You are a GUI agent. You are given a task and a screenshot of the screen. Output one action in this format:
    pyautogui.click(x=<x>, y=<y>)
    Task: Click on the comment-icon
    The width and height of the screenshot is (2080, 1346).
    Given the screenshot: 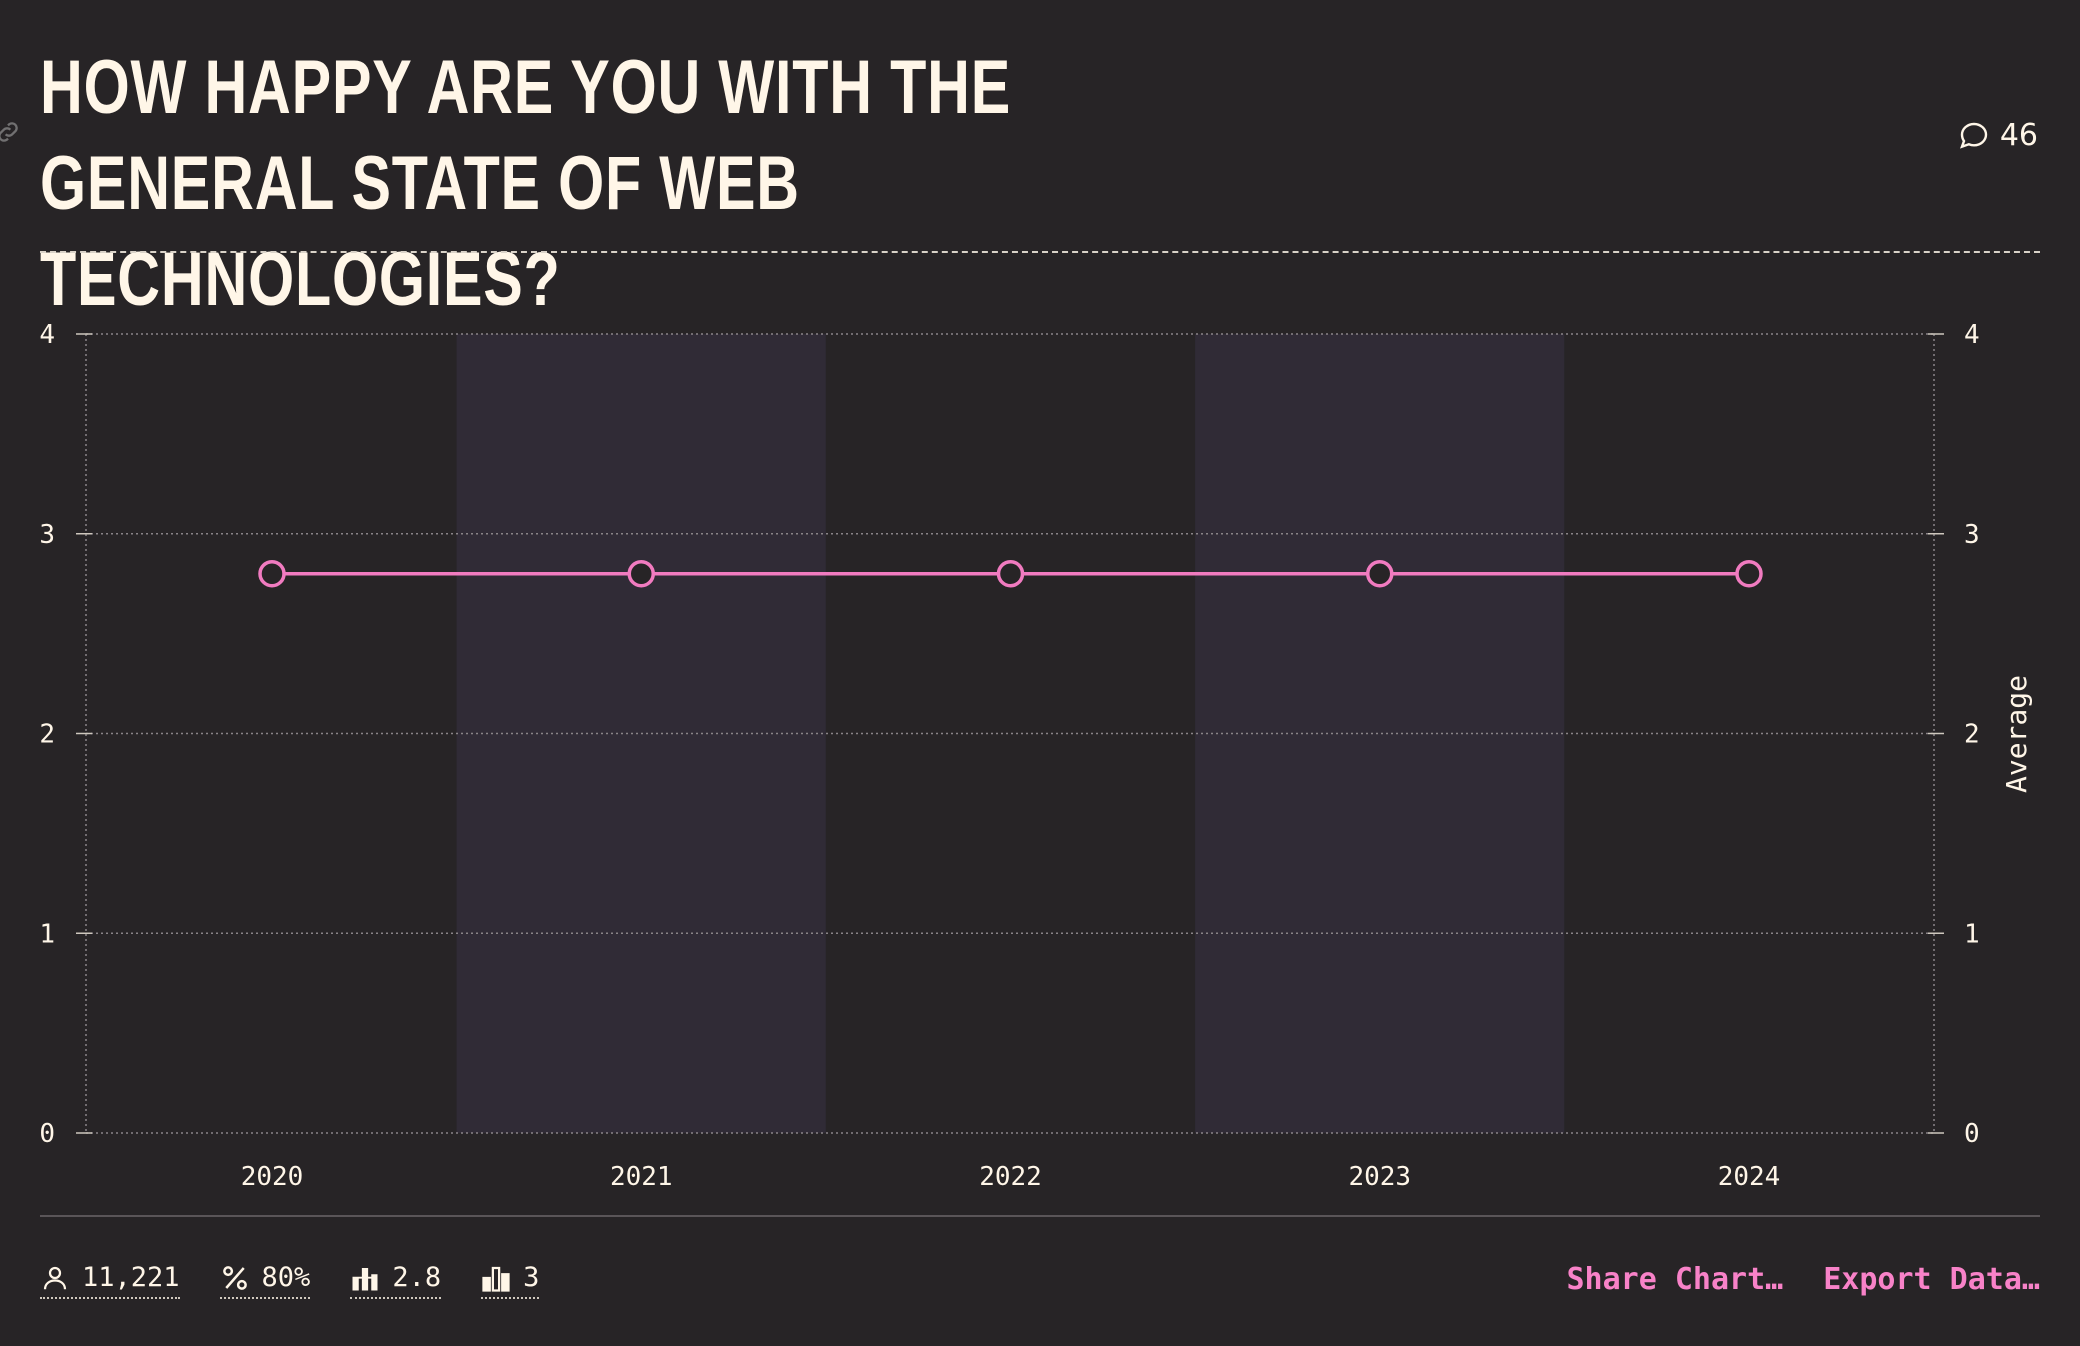 What is the action you would take?
    pyautogui.click(x=1973, y=135)
    